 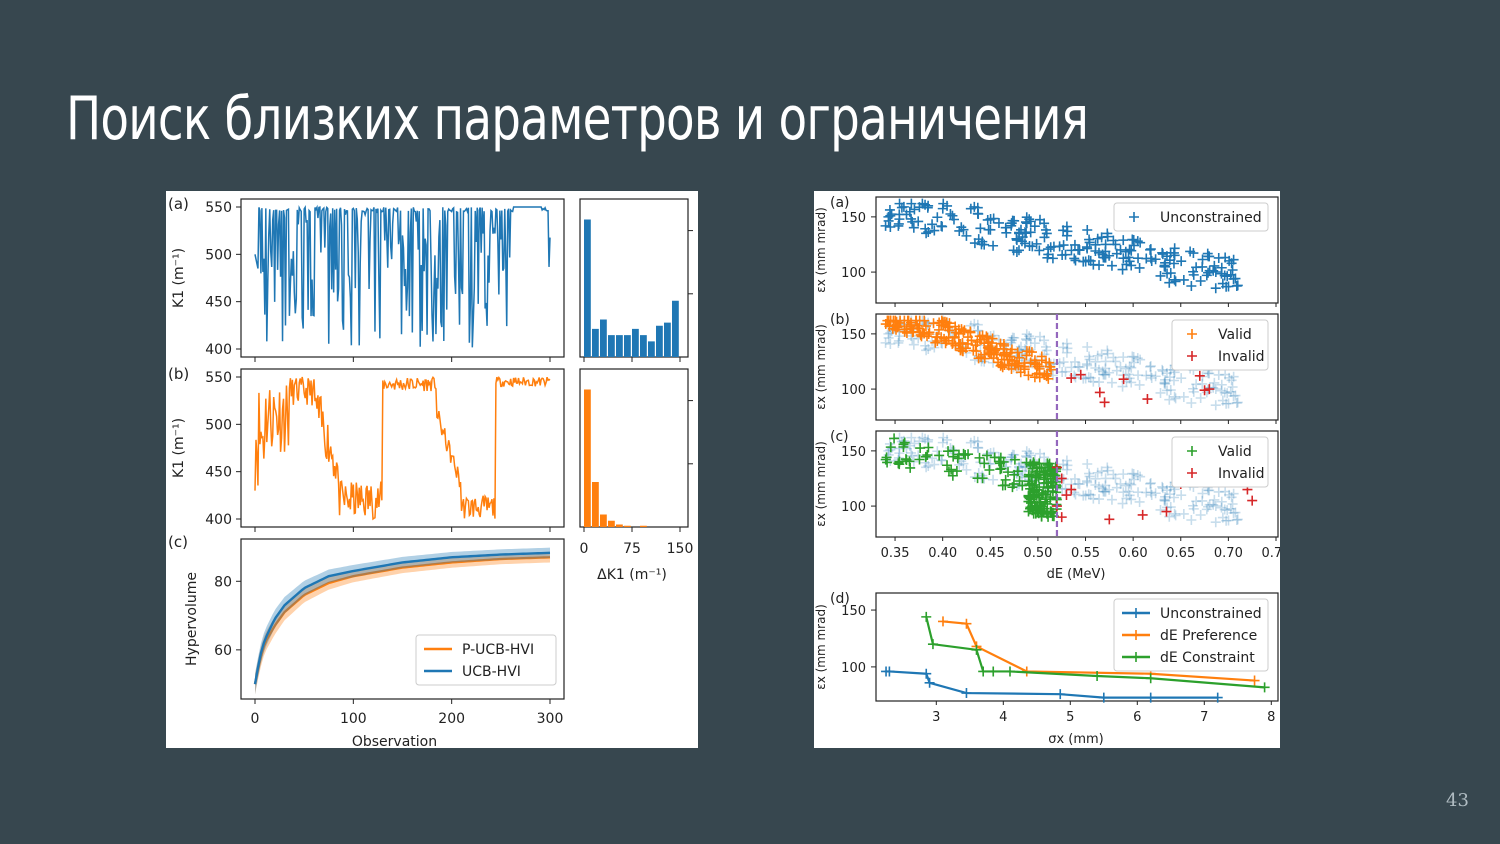 I want to click on y-axis-label: K1 (m⁻¹), so click(x=179, y=278).